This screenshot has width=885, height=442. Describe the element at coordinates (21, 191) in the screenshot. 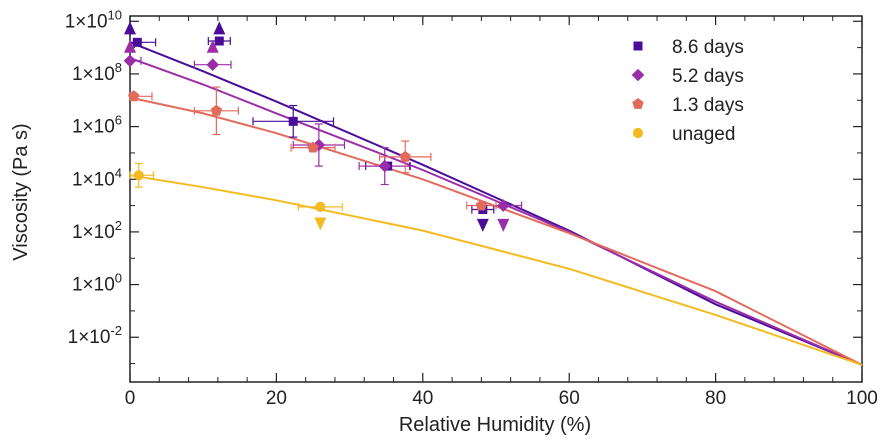

I see `y-axis-title: Viscosity (Pa s)` at that location.